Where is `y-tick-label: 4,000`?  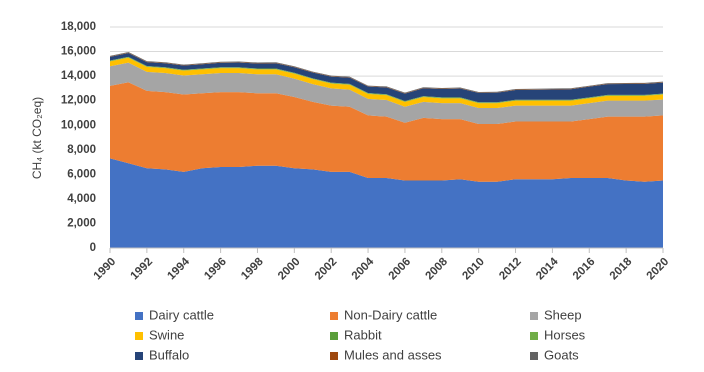
y-tick-label: 4,000 is located at coordinates (81, 199).